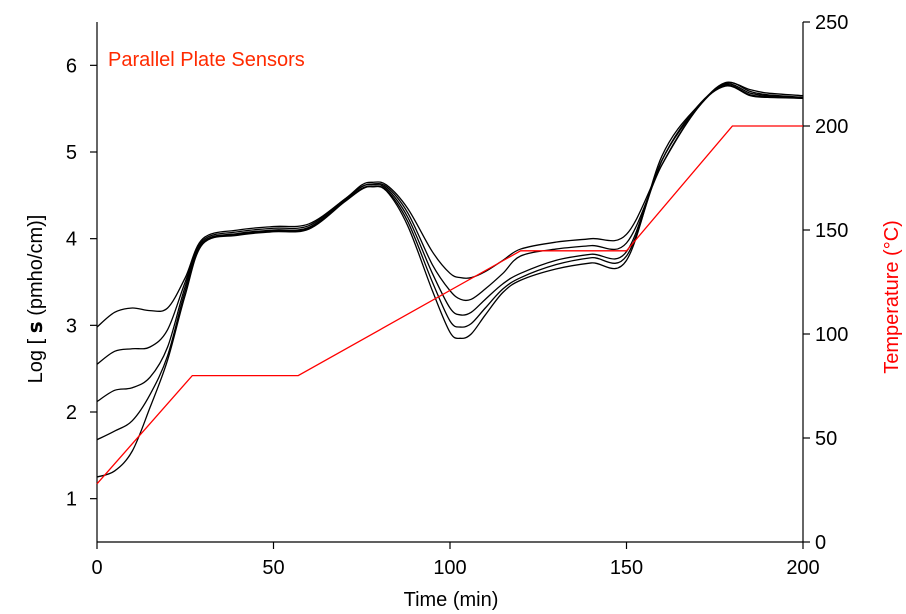 This screenshot has width=906, height=614. I want to click on x-axis-ticks: 0 50 100 150 200, so click(455, 560).